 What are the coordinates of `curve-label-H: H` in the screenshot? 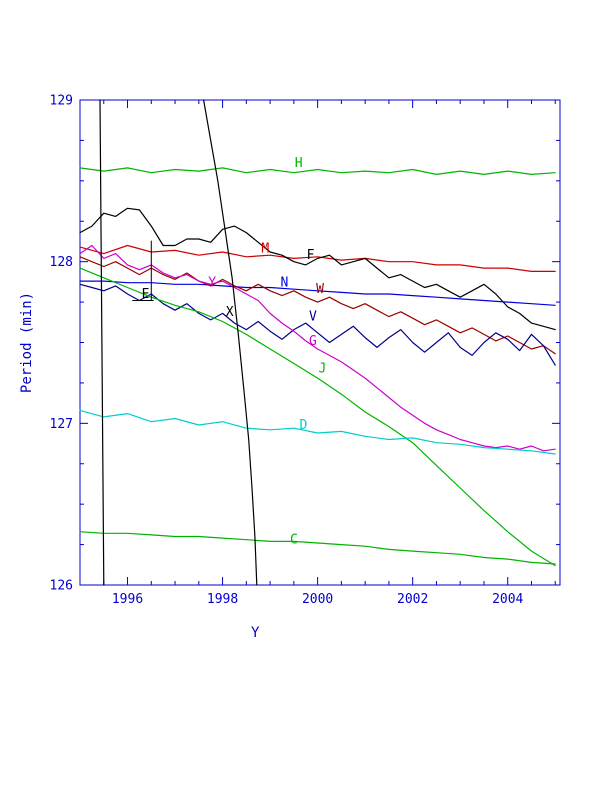 It's located at (299, 163).